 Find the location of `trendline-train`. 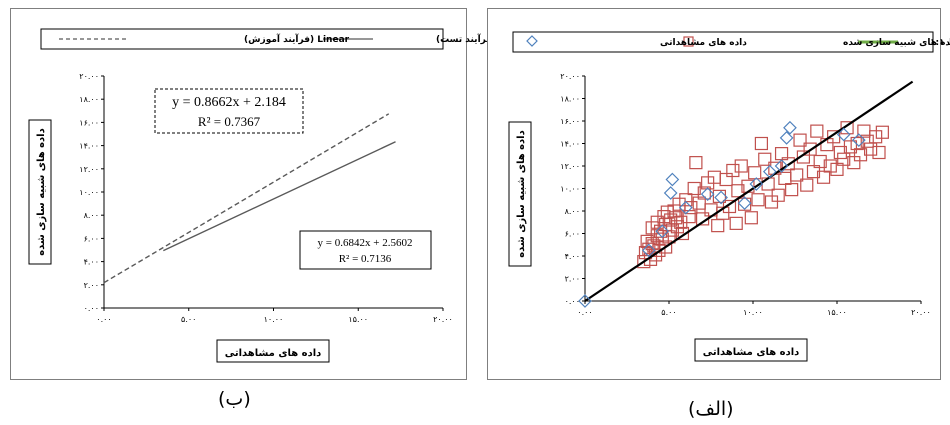

trendline-train is located at coordinates (246, 198).